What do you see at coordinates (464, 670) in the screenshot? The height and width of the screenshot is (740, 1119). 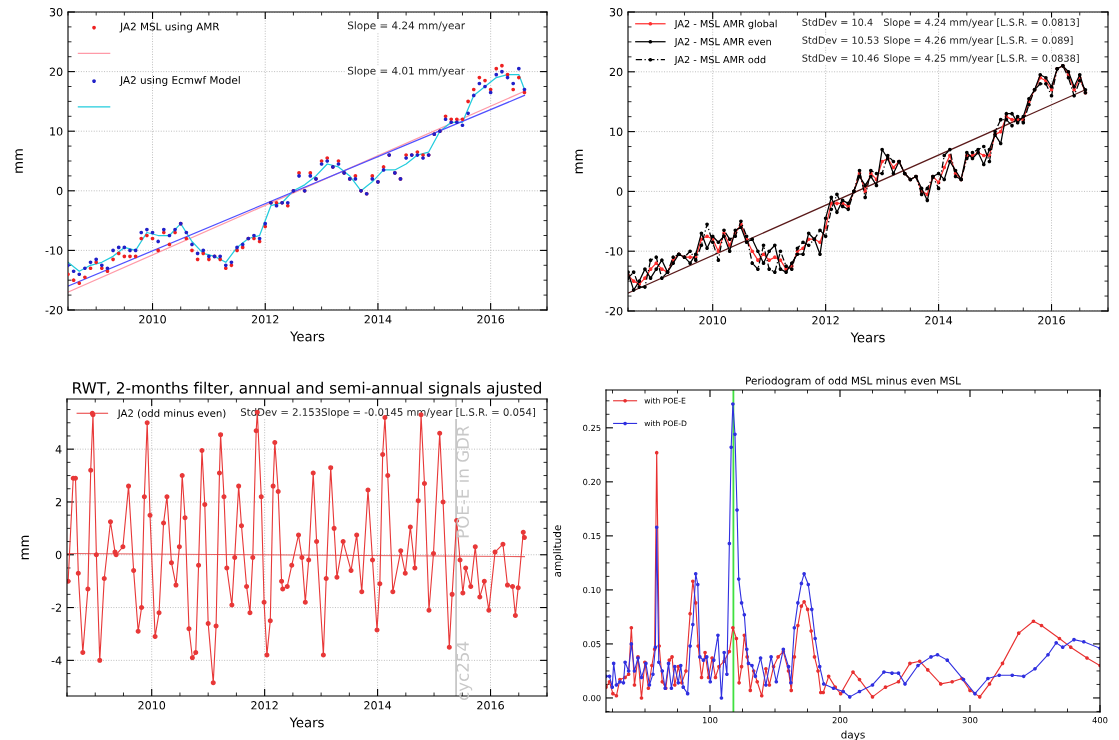 I see `annotation: cyc254` at bounding box center [464, 670].